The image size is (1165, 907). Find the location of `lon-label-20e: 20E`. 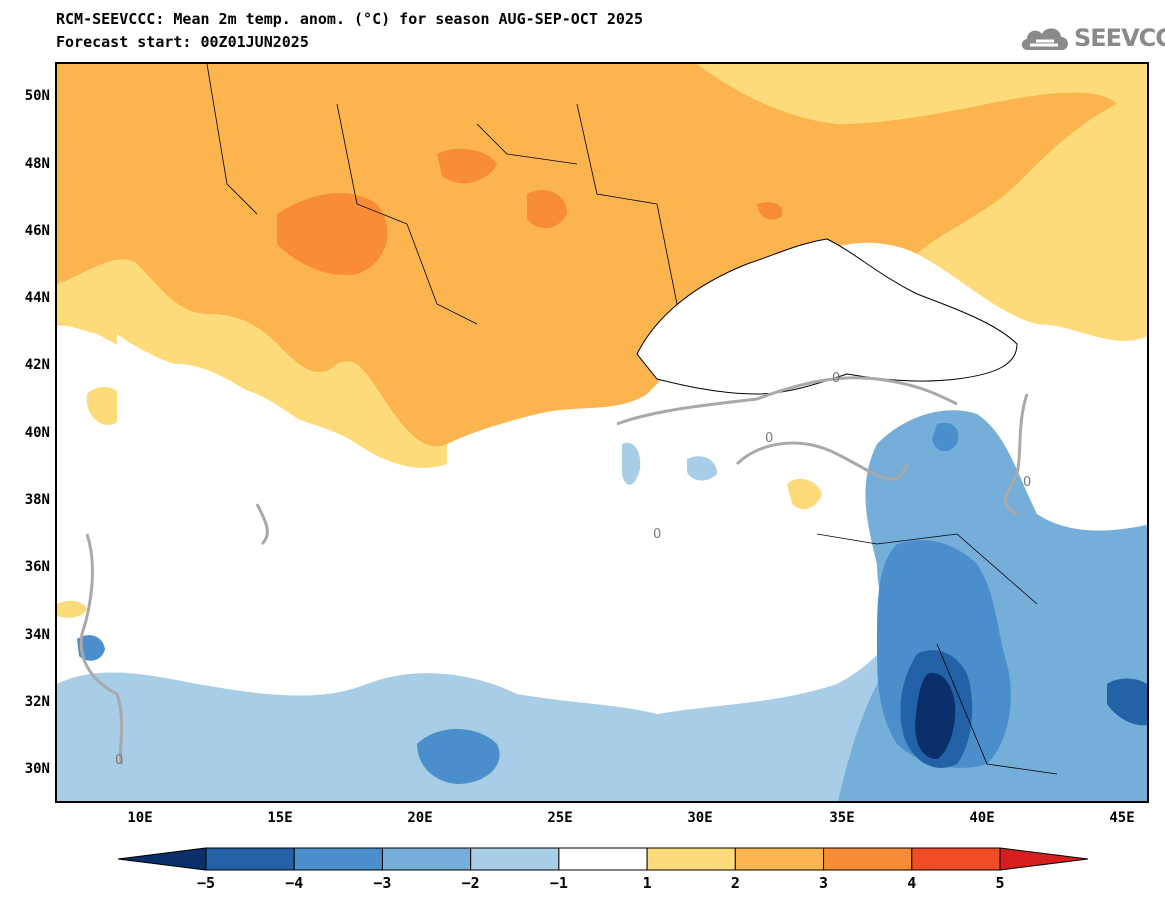

lon-label-20e: 20E is located at coordinates (420, 818).